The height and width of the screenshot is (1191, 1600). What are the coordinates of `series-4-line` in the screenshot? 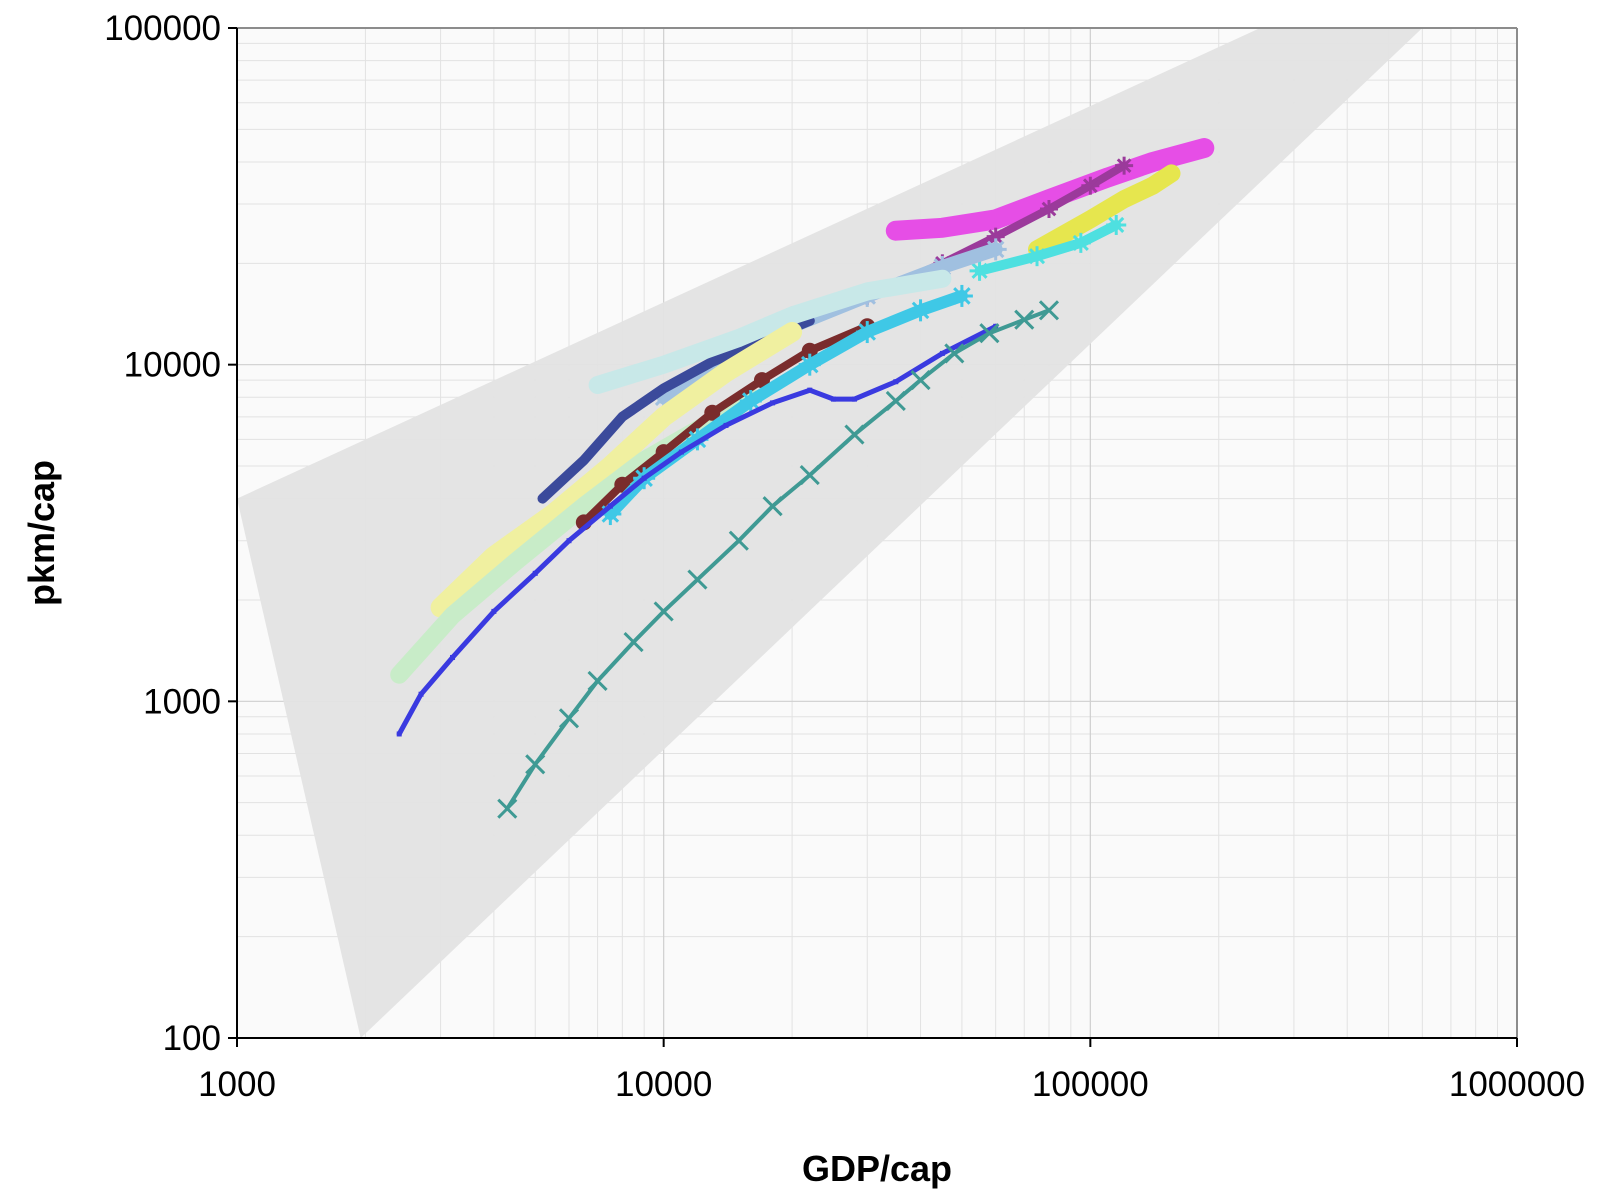 It's located at (1048, 248).